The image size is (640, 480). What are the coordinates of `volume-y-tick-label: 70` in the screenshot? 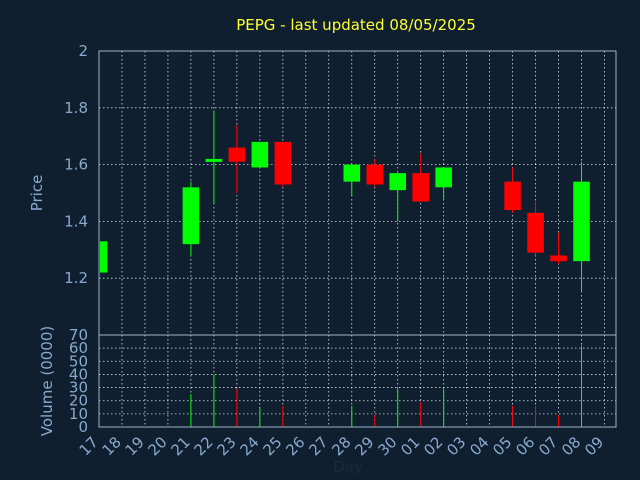 It's located at (78, 335).